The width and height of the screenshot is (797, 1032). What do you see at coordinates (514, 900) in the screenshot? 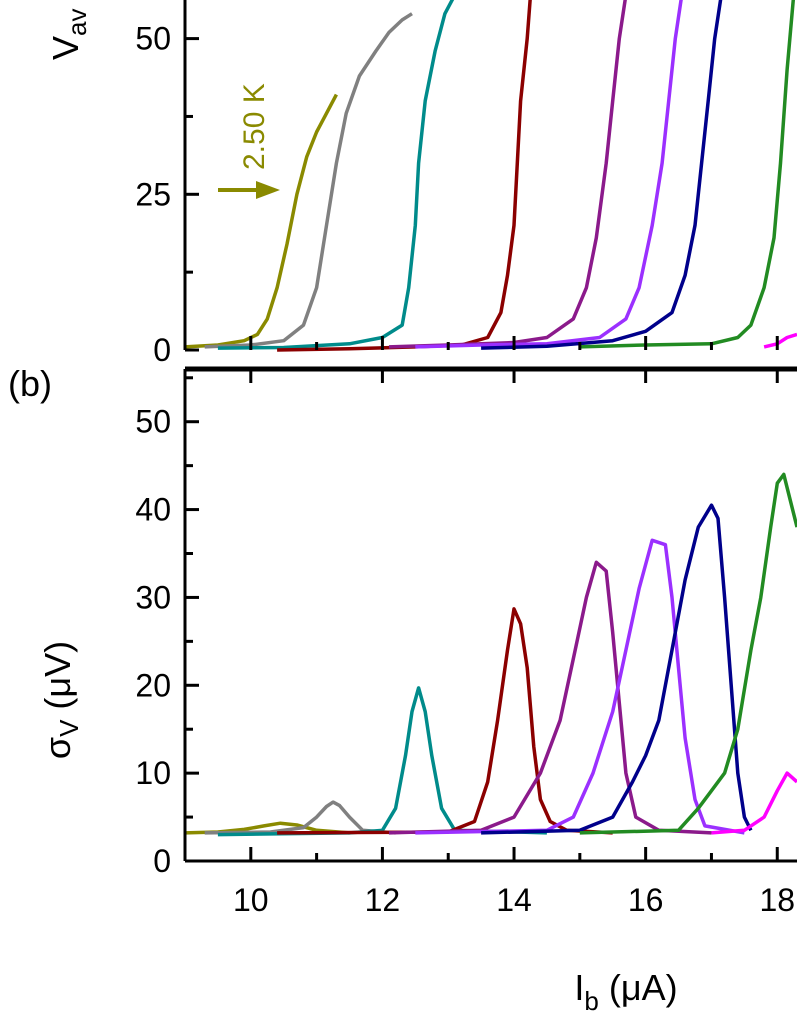
I see `panel-b-xtick-label: 14` at bounding box center [514, 900].